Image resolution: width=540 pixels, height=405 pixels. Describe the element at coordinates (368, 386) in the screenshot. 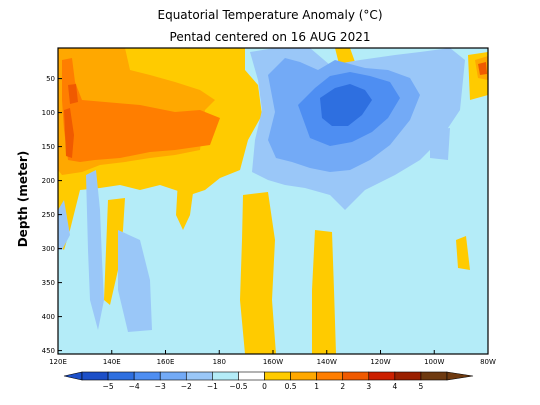

I see `colorbar-label: 3` at that location.